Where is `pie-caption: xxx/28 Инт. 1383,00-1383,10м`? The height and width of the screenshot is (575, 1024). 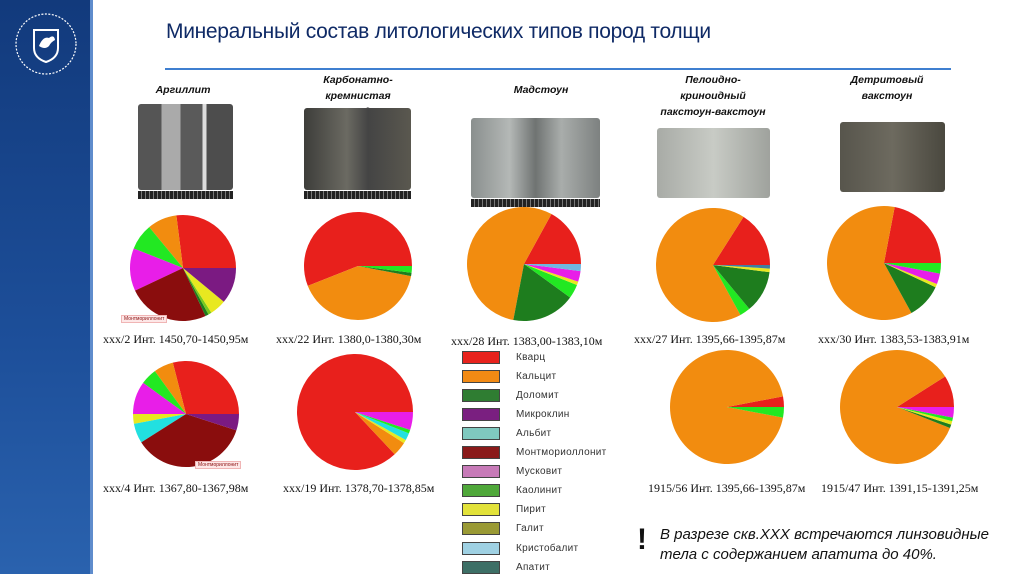 pie-caption: xxx/28 Инт. 1383,00-1383,10м is located at coordinates (527, 341).